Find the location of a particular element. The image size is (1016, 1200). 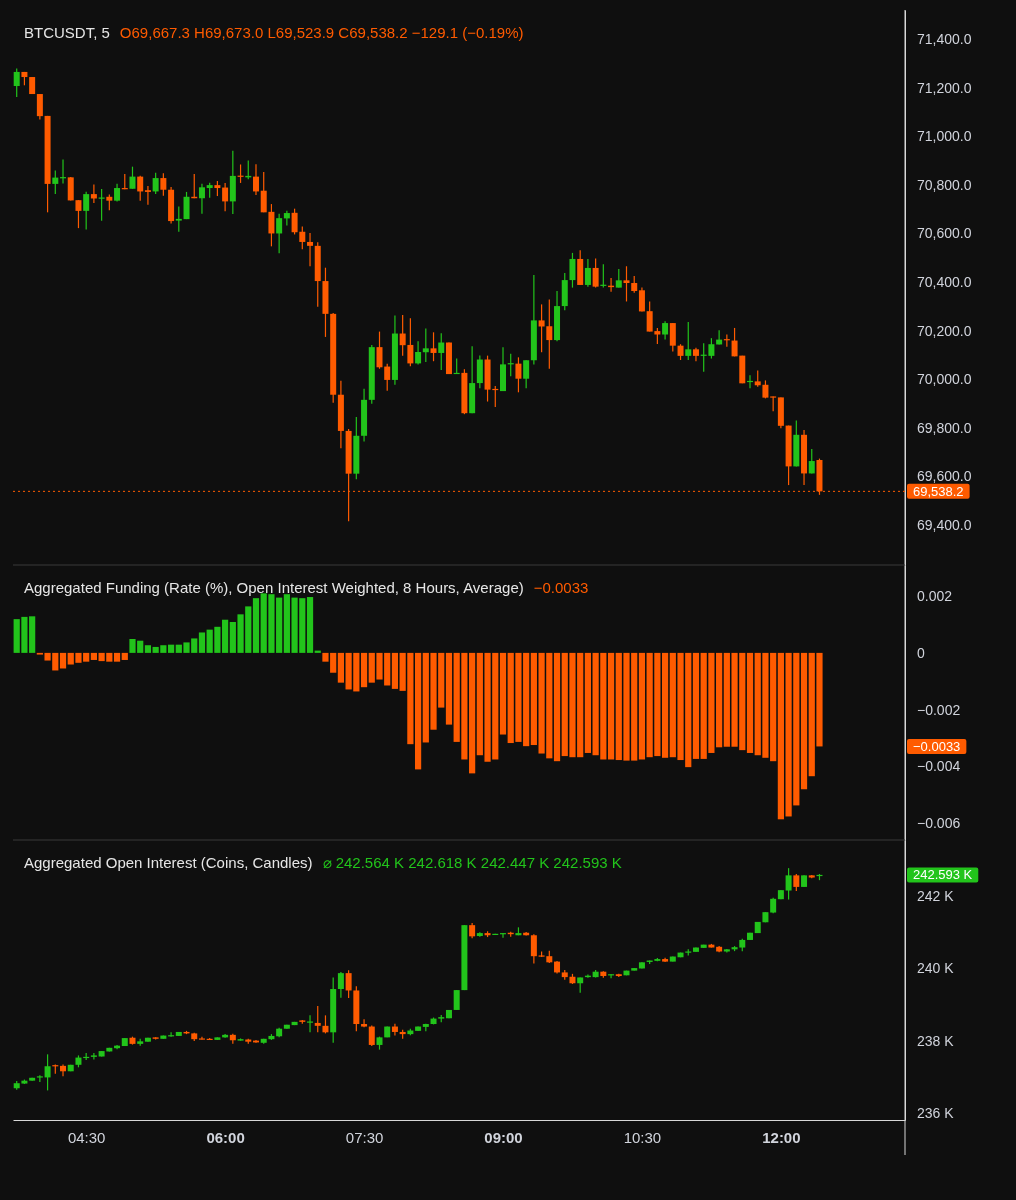

y-tick-label: 71,000.0 is located at coordinates (944, 136).